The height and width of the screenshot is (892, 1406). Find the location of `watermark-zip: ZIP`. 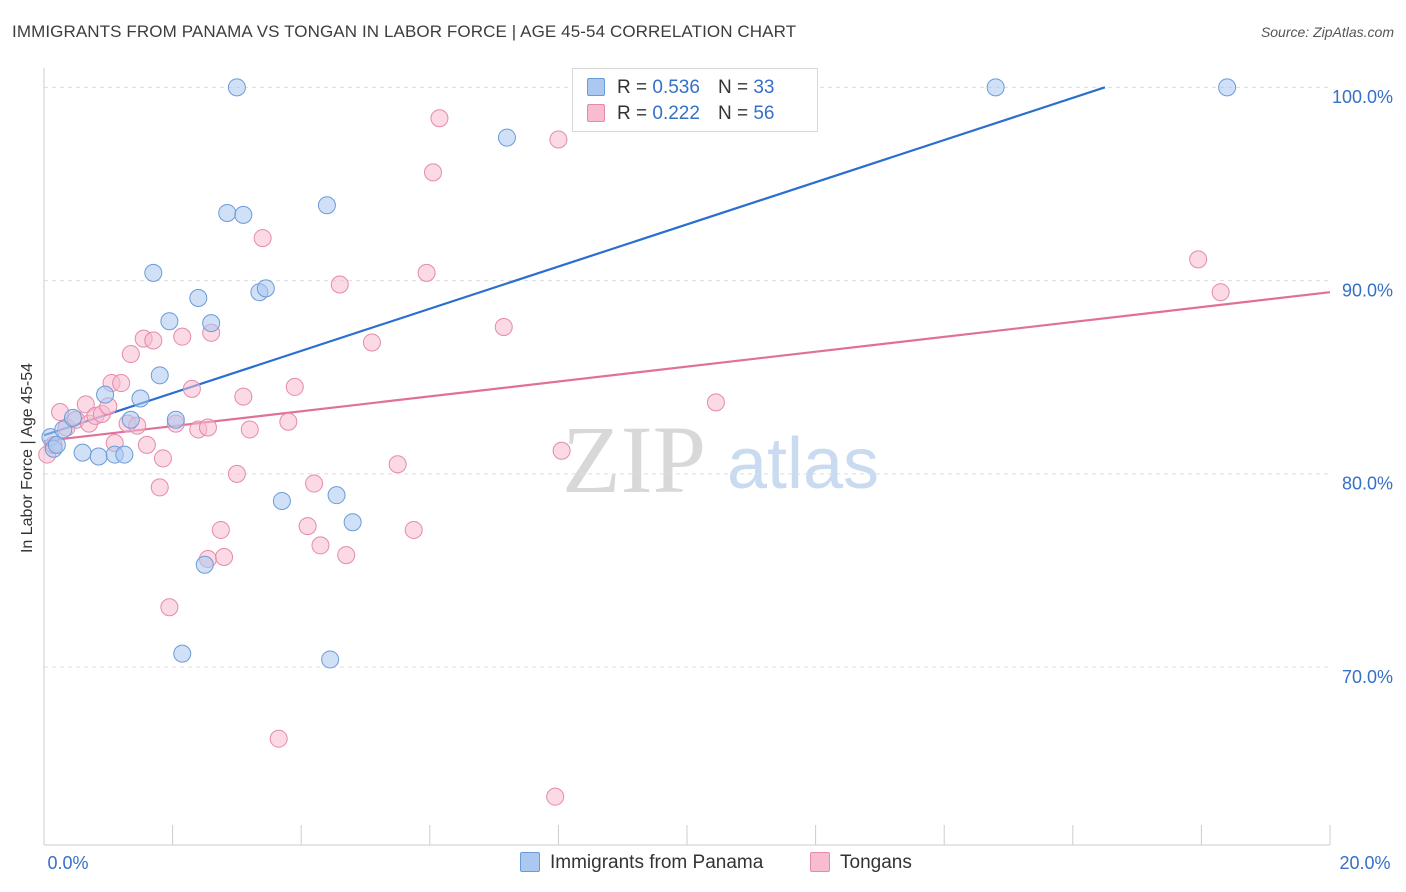

watermark-zip: ZIP is located at coordinates (634, 459).